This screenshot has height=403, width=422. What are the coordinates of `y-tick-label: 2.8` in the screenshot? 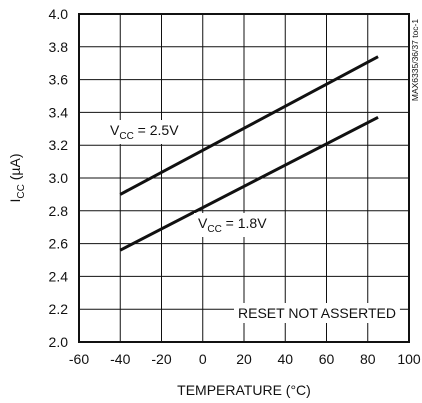 It's located at (59, 211).